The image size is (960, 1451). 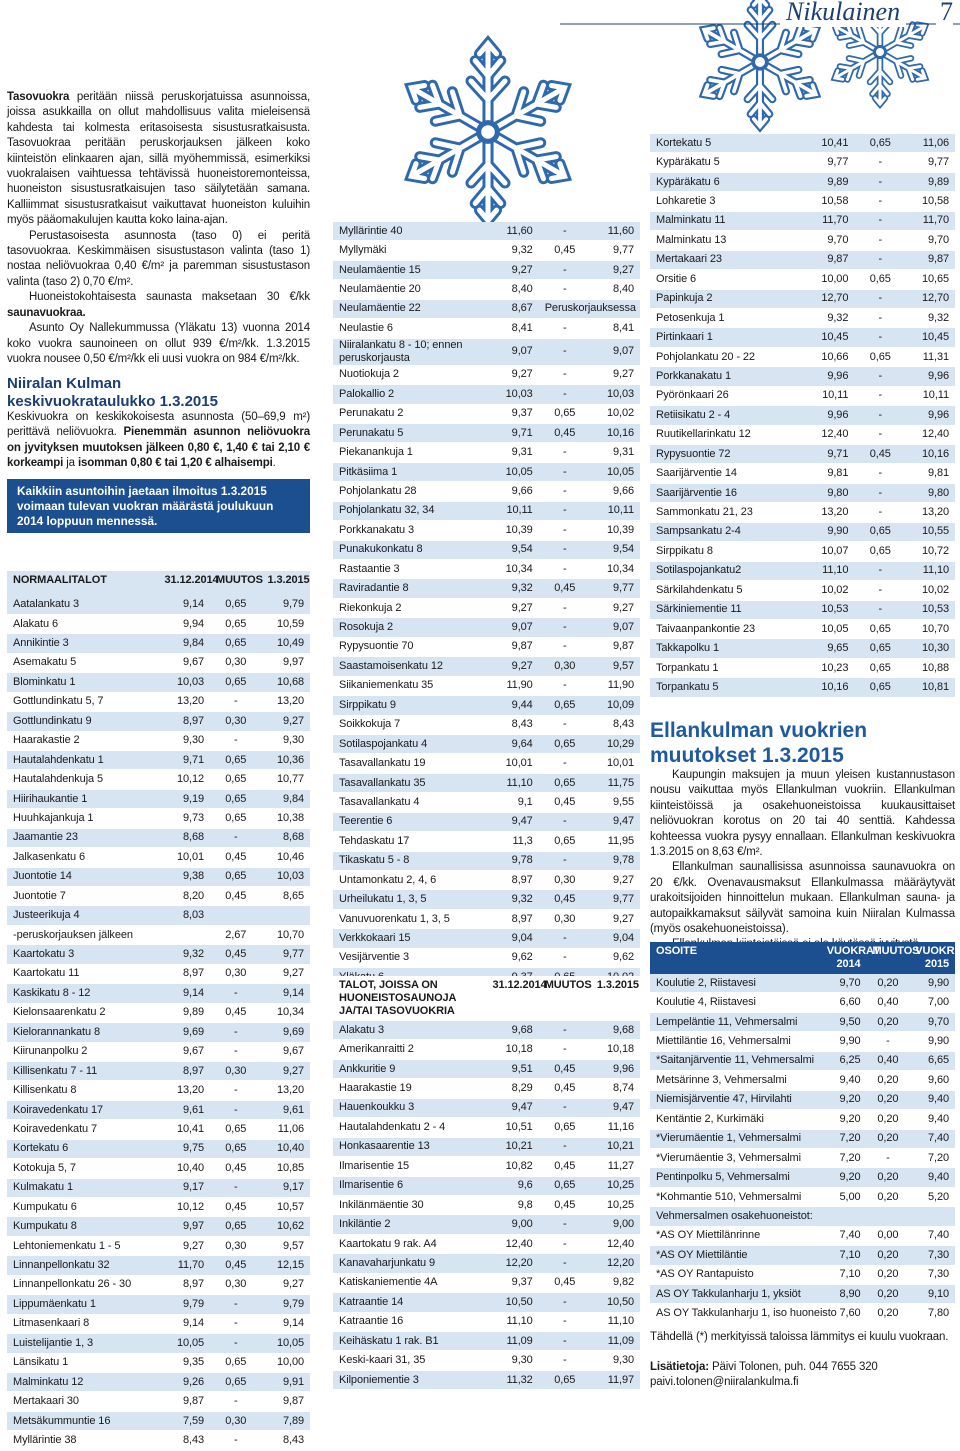 I want to click on table-row: Kumpukatu 6 10,12 0,45 10,57, so click(x=158, y=1207).